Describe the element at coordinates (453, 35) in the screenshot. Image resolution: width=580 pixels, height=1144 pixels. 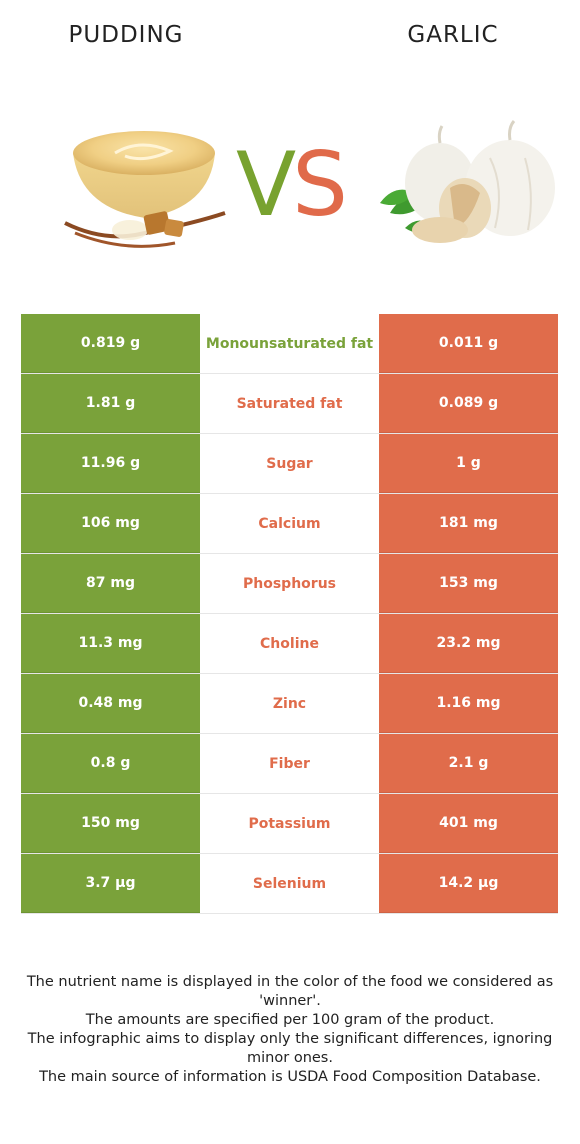
I see `right-food-title: GARLIC` at that location.